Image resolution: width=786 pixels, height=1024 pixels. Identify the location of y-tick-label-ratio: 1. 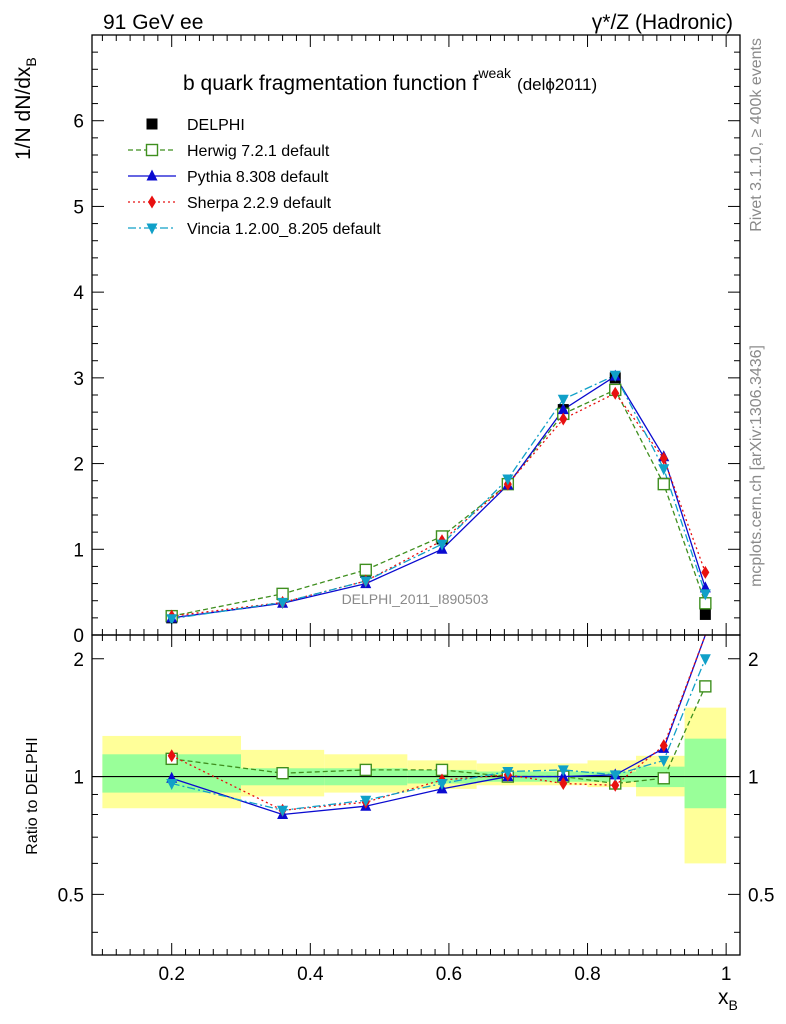
(78, 778).